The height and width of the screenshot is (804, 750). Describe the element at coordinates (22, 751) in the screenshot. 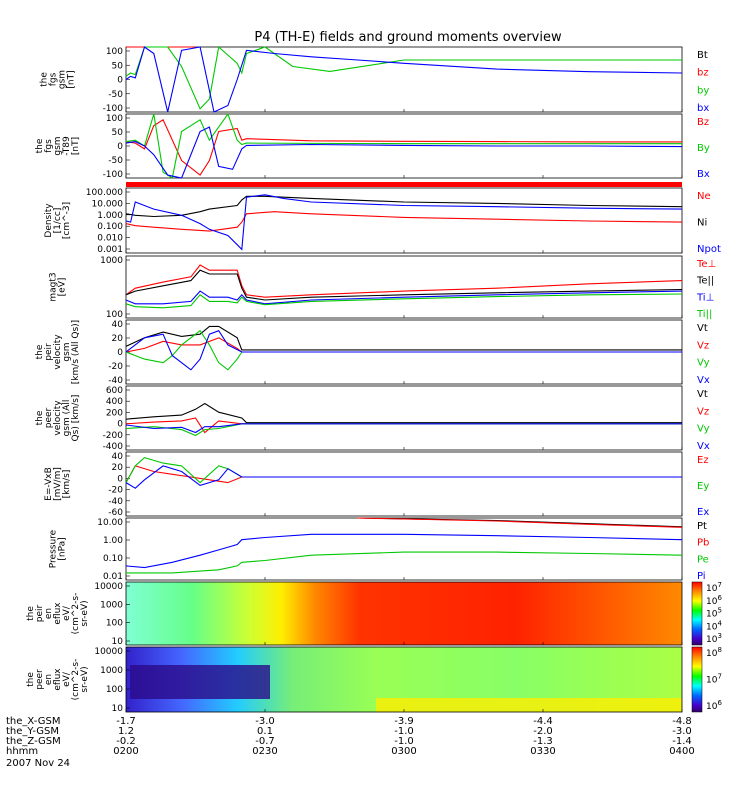

I see `annotation-label: hhmm` at that location.